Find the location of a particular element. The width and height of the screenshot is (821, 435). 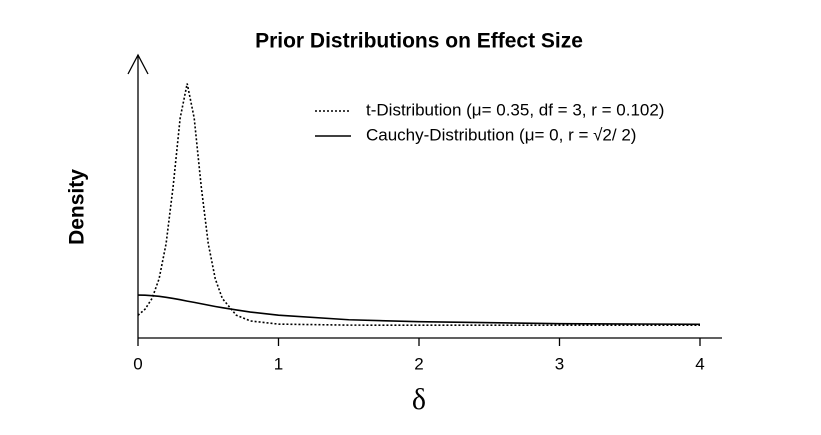

x-axis-label: δ is located at coordinates (419, 399).